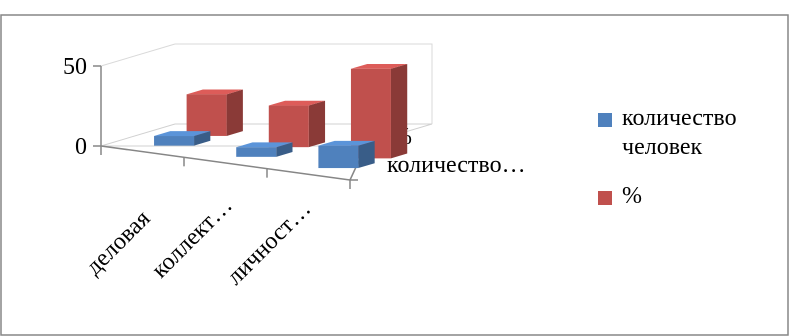  What do you see at coordinates (202, 138) in the screenshot?
I see `bar-series-1-1-side` at bounding box center [202, 138].